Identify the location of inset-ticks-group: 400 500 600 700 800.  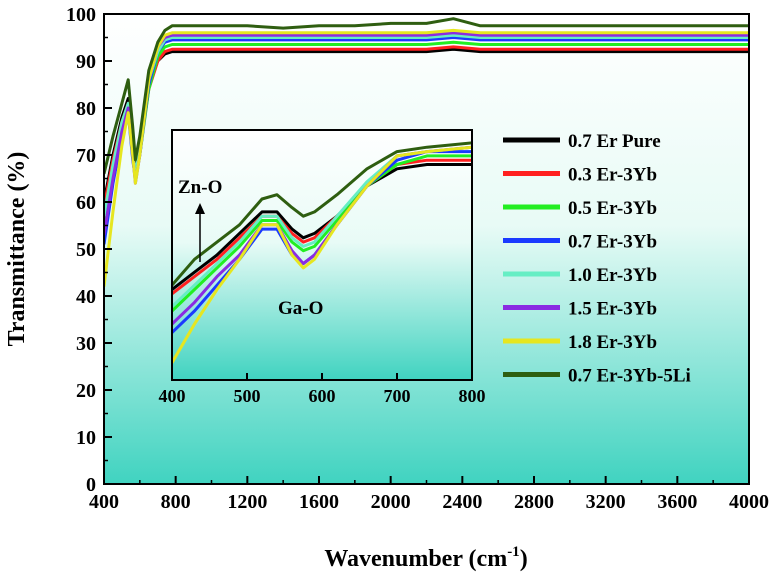
(322, 389).